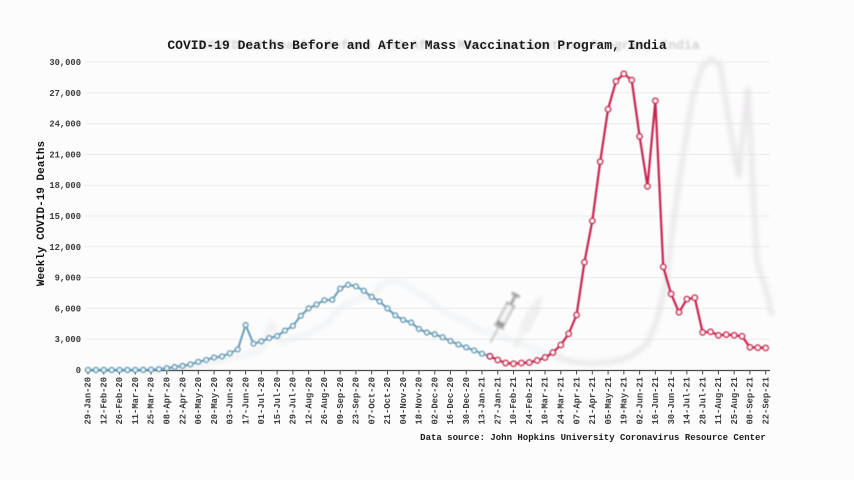 The image size is (854, 480). What do you see at coordinates (68, 340) in the screenshot?
I see `svg-text: 3,000` at bounding box center [68, 340].